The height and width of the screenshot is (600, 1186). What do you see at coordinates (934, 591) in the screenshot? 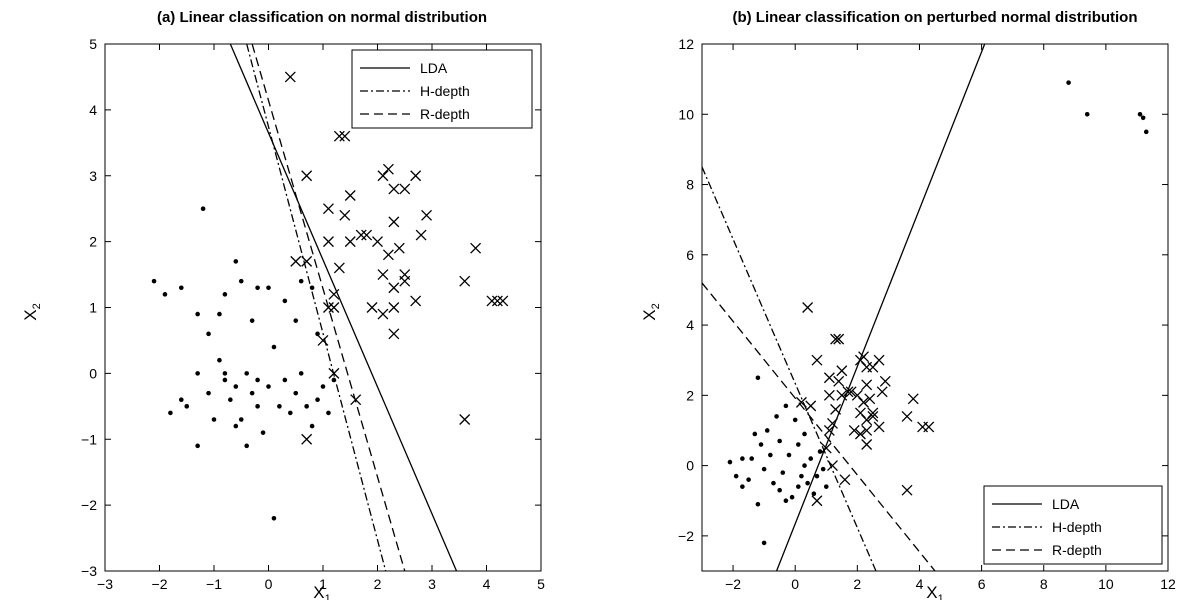
I see `panel-b-xlabel: X1` at bounding box center [934, 591].